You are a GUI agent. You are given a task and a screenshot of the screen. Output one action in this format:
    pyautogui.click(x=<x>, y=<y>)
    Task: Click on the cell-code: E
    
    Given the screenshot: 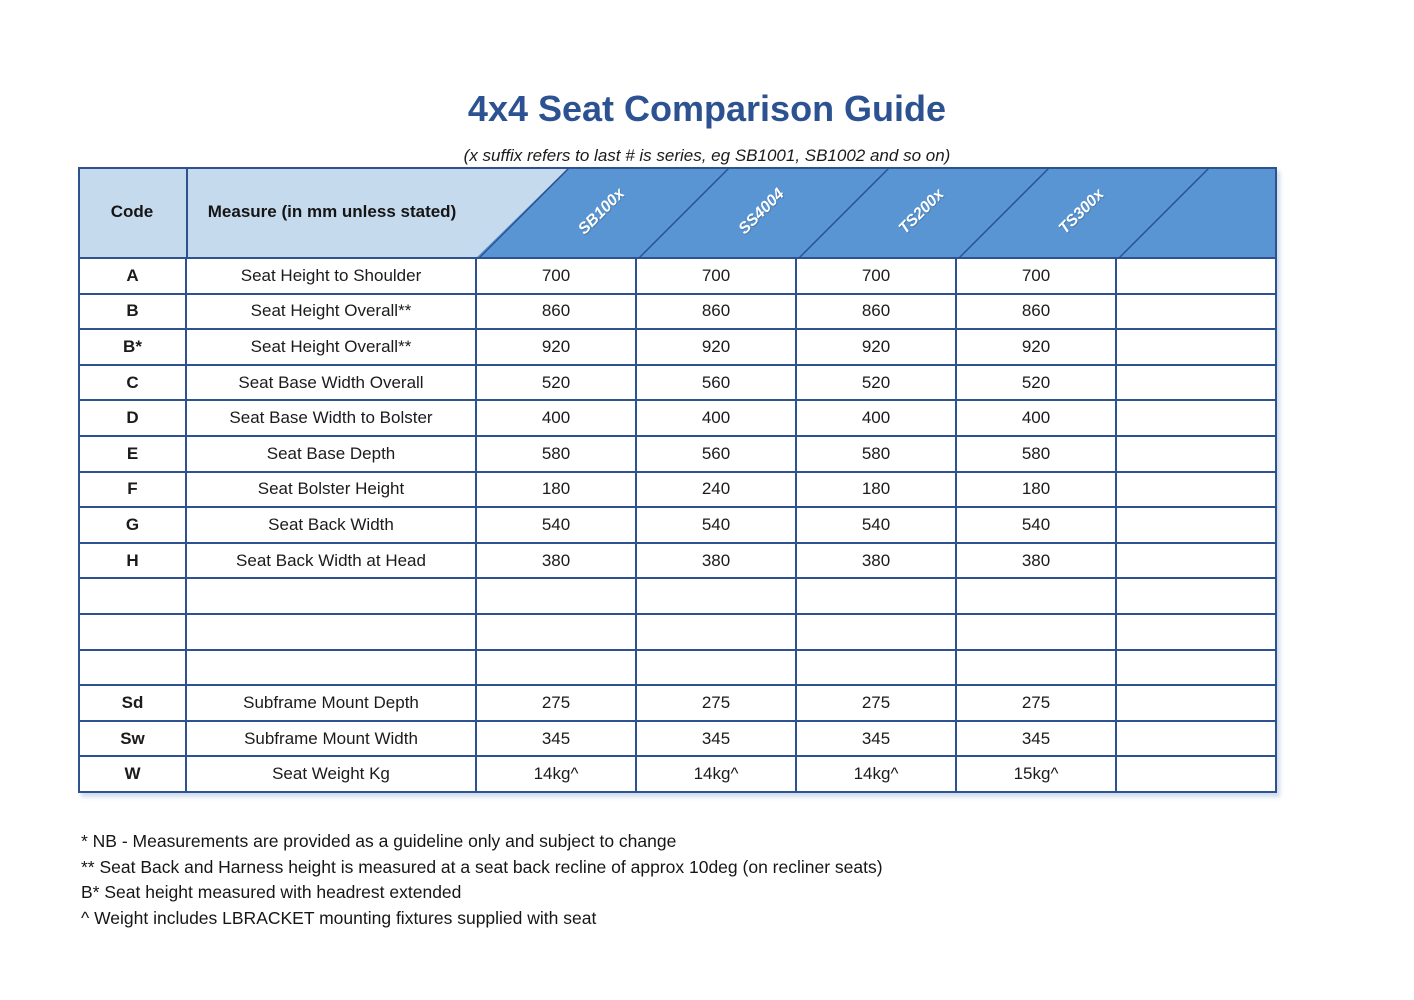 What is the action you would take?
    pyautogui.click(x=132, y=453)
    